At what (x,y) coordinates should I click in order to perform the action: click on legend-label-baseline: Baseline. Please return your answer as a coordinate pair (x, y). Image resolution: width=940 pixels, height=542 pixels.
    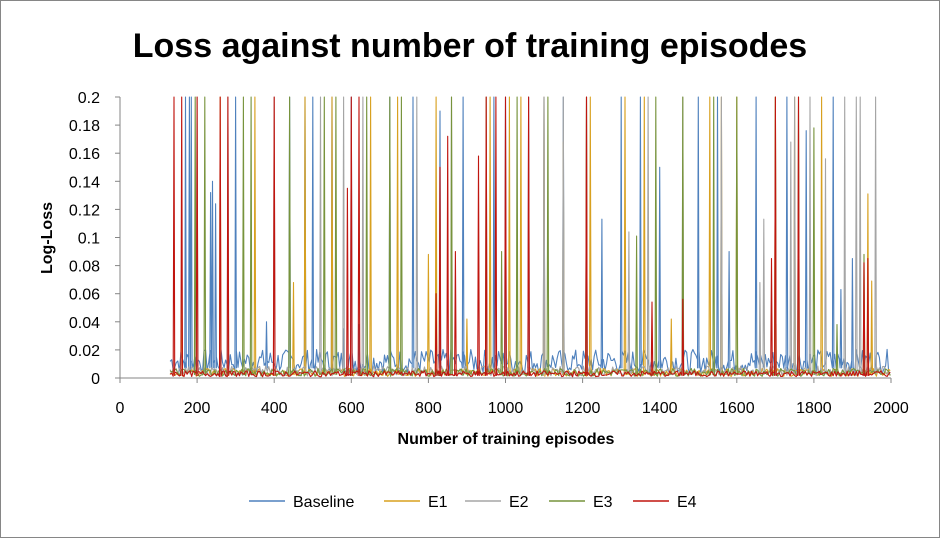
    Looking at the image, I should click on (323, 502).